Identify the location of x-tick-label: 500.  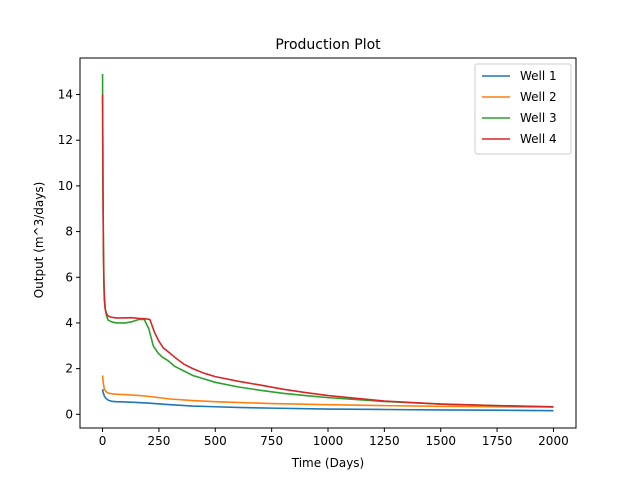
(215, 441).